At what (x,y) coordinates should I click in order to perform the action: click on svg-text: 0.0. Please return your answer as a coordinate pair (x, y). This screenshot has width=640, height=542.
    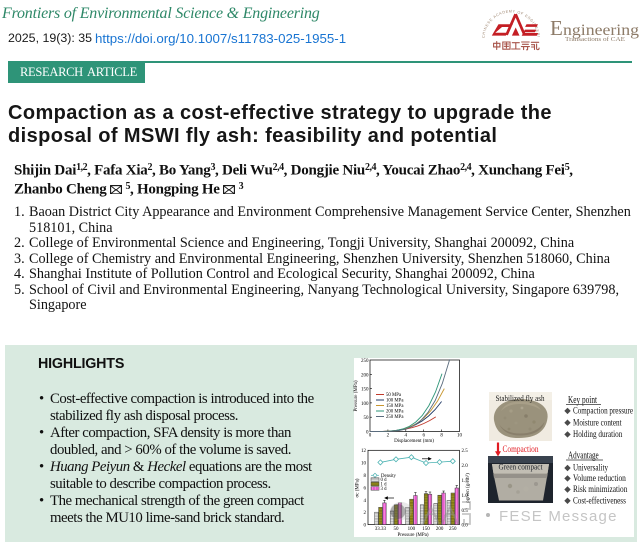
    Looking at the image, I should click on (465, 526).